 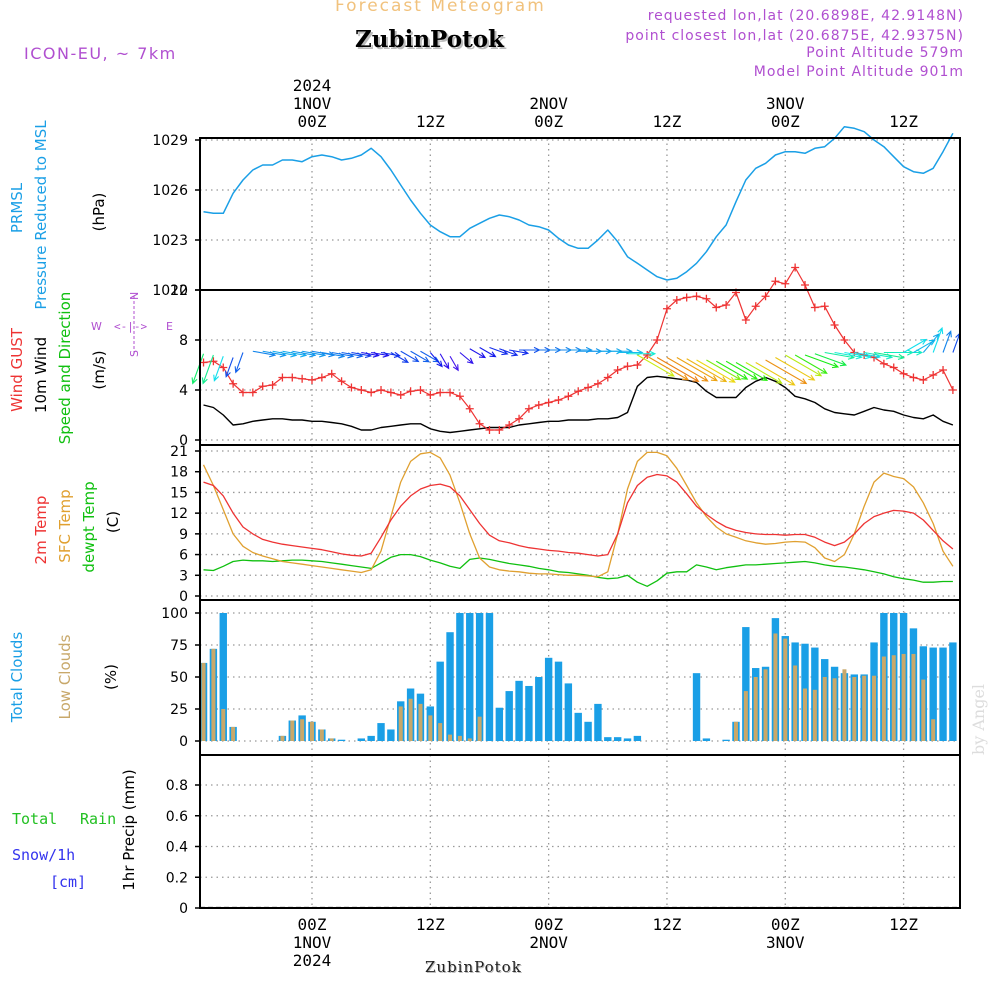 I want to click on time-label-top-3-0: 12Z, so click(x=667, y=121).